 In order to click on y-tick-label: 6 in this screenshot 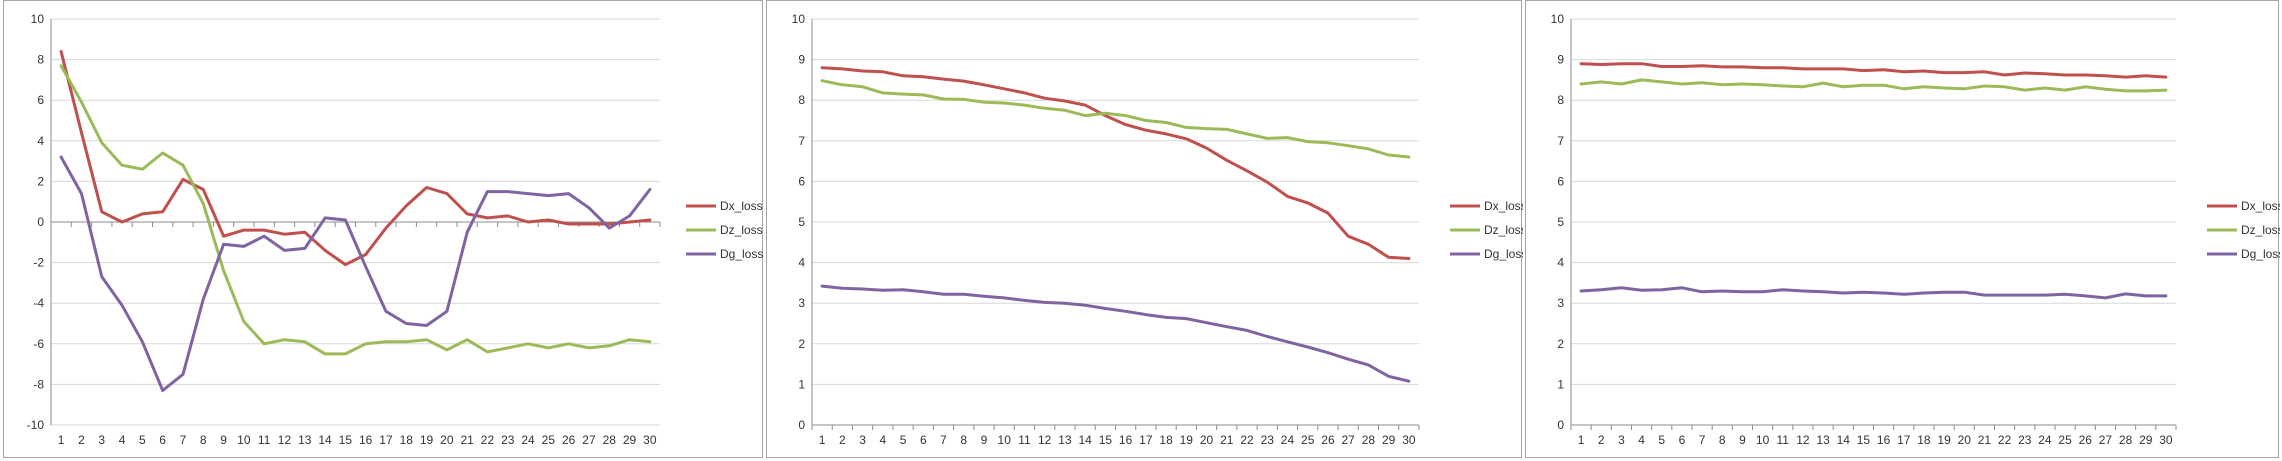, I will do `click(40, 100)`.